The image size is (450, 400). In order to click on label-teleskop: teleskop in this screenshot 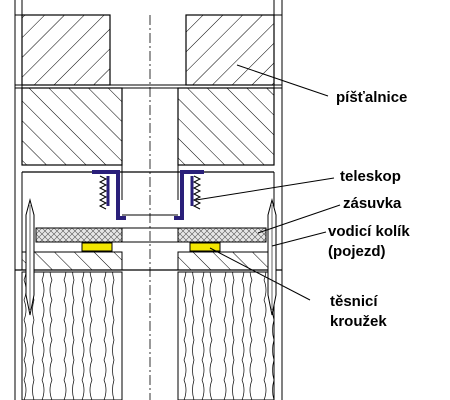, I will do `click(370, 176)`.